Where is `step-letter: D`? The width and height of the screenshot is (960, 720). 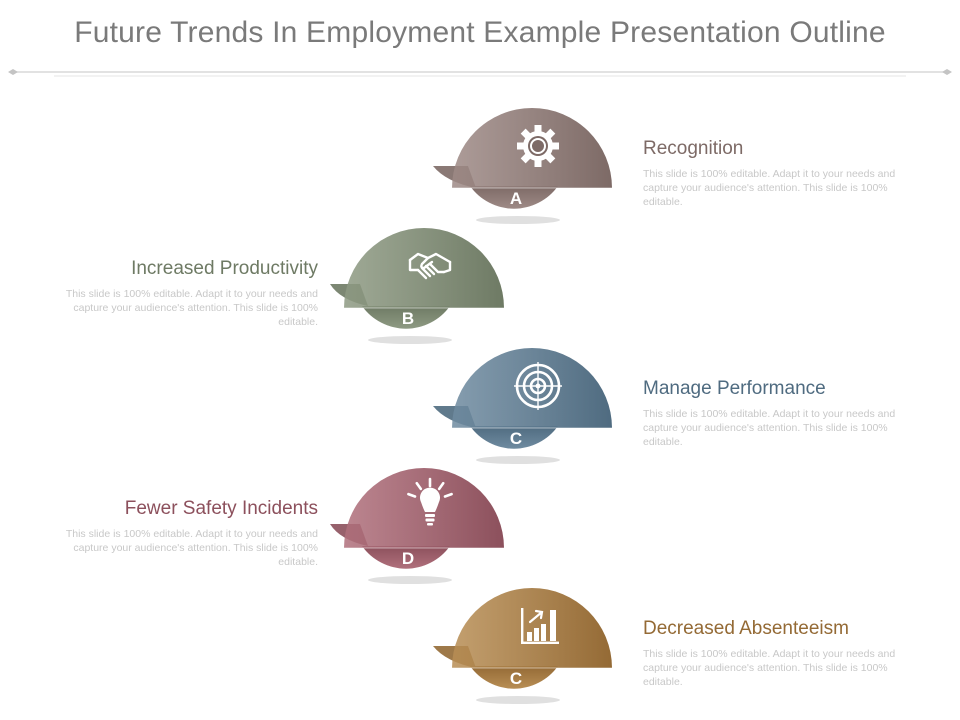
step-letter: D is located at coordinates (408, 558).